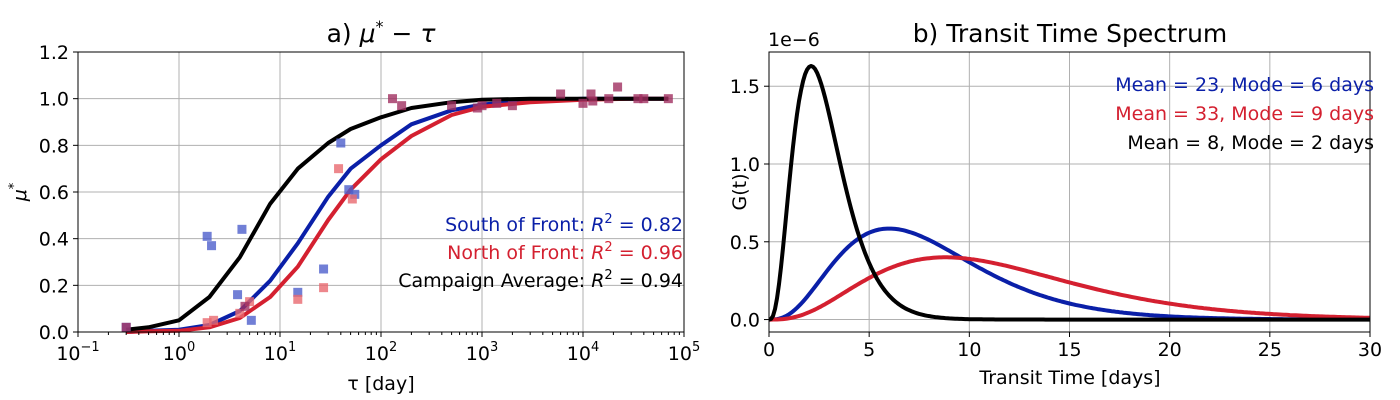 Image resolution: width=1400 pixels, height=400 pixels. Describe the element at coordinates (583, 352) in the screenshot. I see `x-tick-label: 10⁴` at that location.